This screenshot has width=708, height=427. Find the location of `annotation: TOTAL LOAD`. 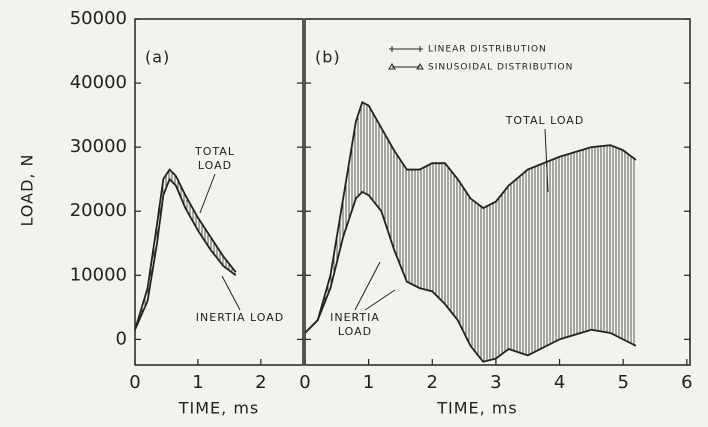

annotation: TOTAL LOAD is located at coordinates (545, 120).